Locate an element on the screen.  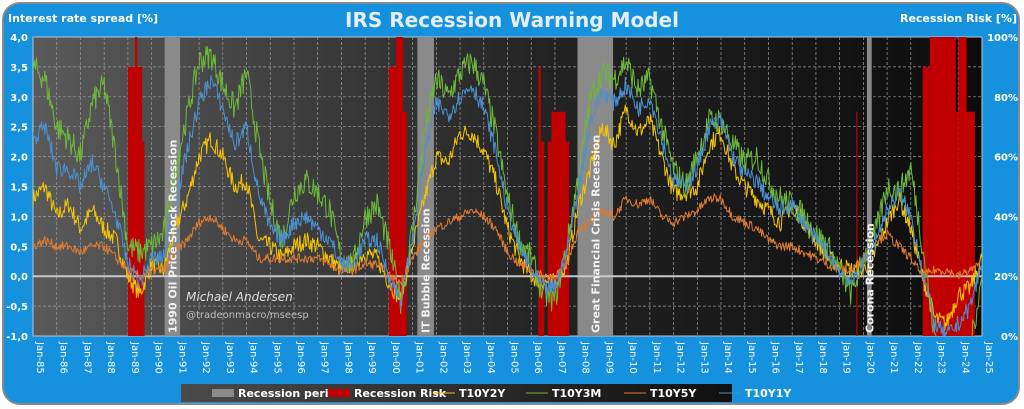
x-tick-label: Jan-00 is located at coordinates (395, 357).